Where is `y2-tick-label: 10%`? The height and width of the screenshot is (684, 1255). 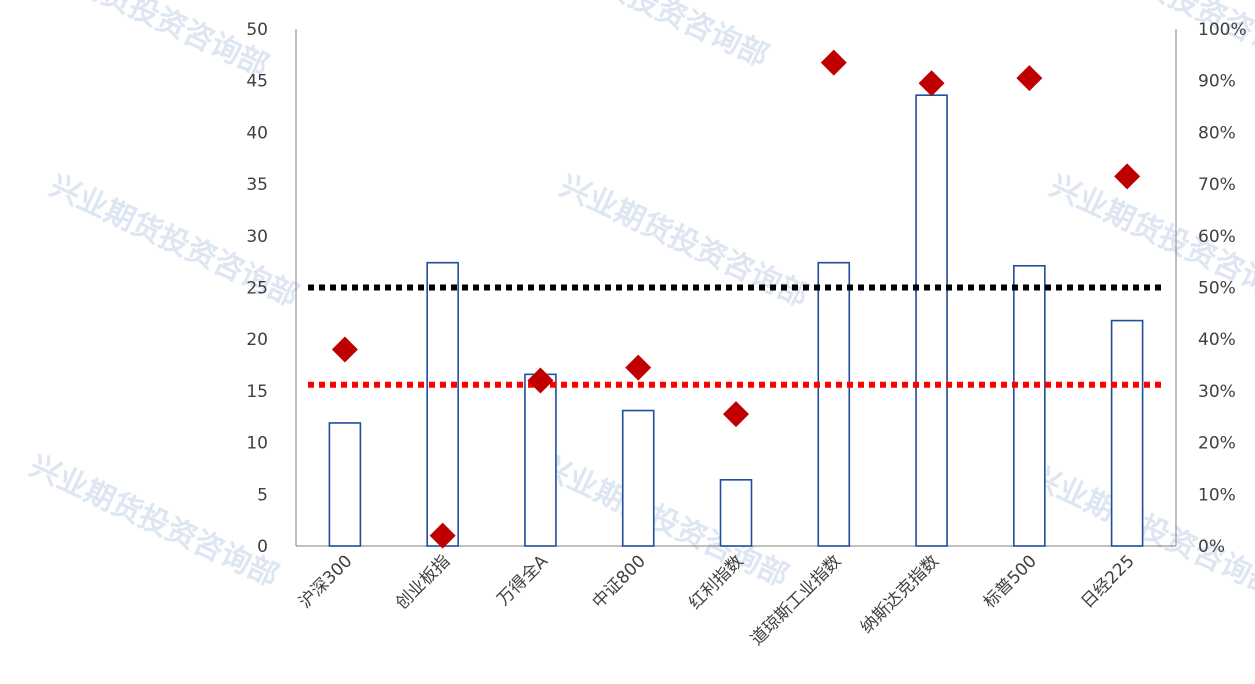 y2-tick-label: 10% is located at coordinates (1217, 495).